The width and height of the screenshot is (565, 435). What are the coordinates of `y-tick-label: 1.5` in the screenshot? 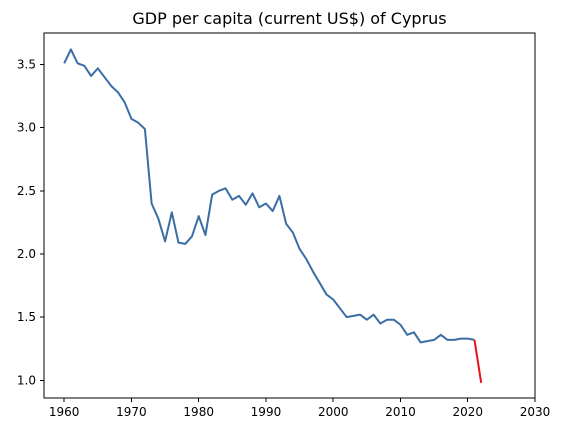 It's located at (26, 317).